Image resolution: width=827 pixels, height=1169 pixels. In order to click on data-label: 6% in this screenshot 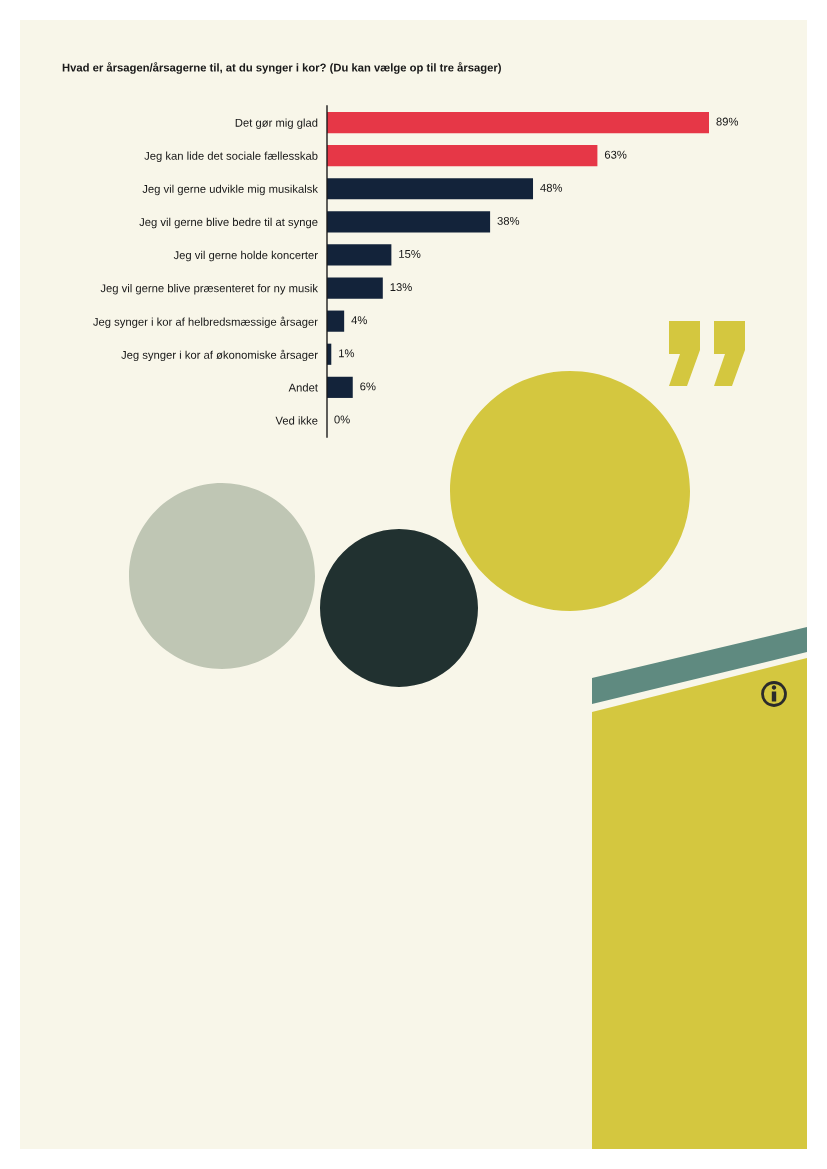, I will do `click(368, 386)`.